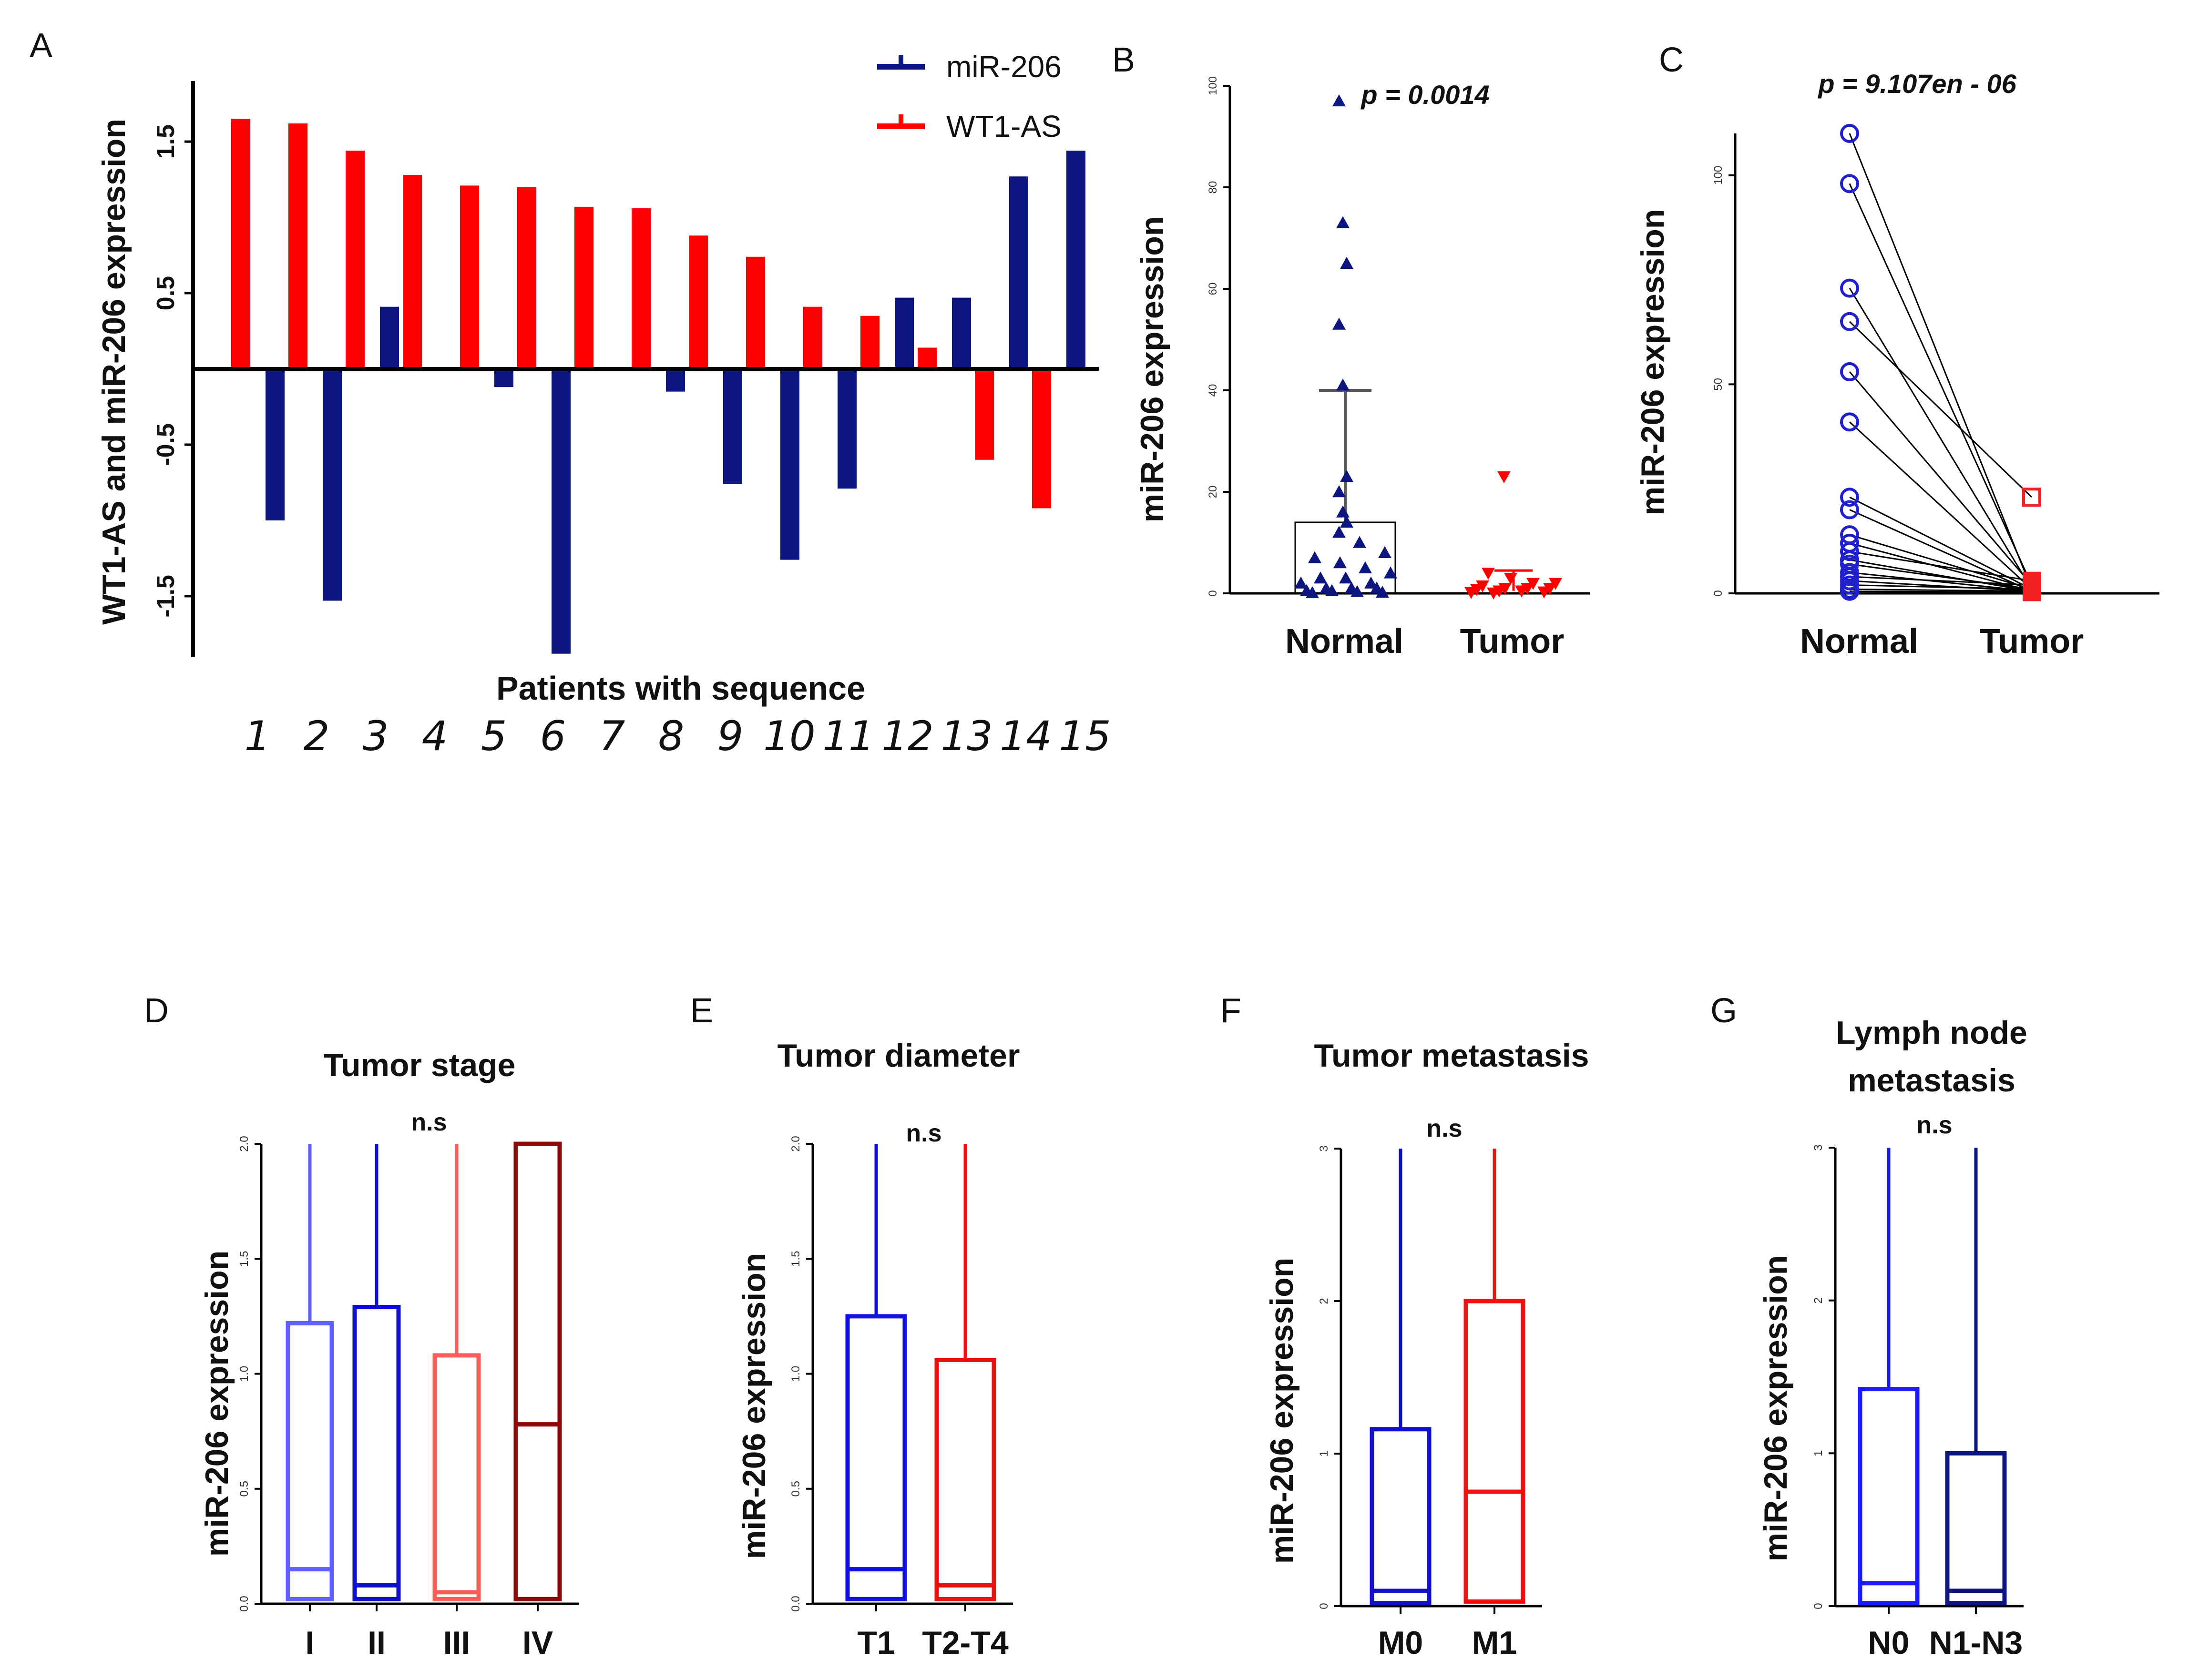 The image size is (2189, 1680). I want to click on panel-d-xcat-ii: II, so click(377, 1643).